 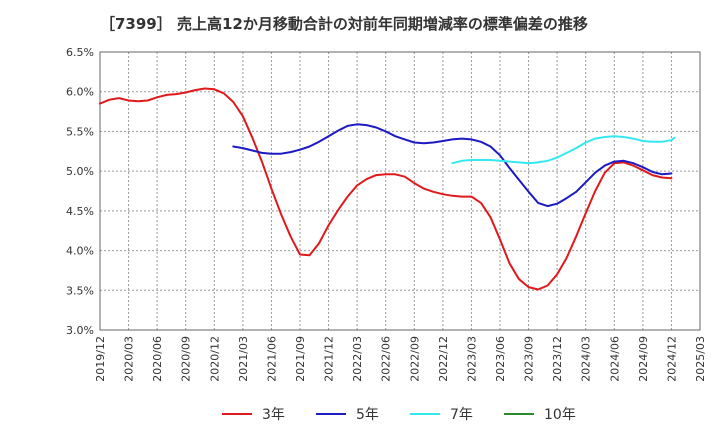 What do you see at coordinates (80, 52) in the screenshot?
I see `y-tick-label: 6.5%` at bounding box center [80, 52].